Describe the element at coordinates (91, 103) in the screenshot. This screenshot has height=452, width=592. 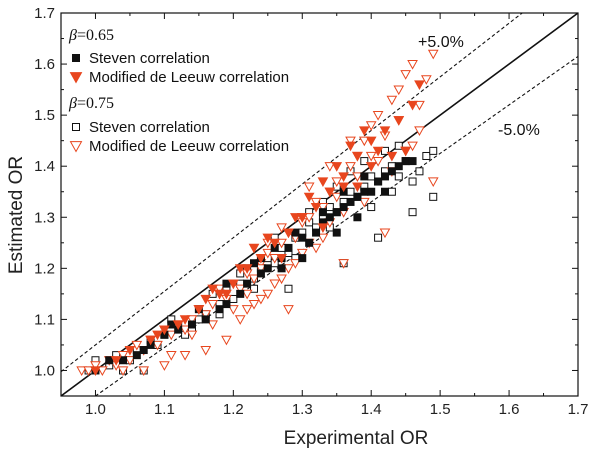
I see `legend-group-title: β=0.75` at that location.